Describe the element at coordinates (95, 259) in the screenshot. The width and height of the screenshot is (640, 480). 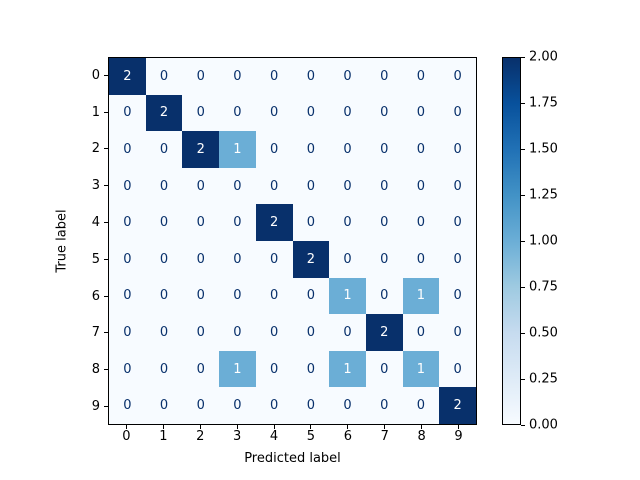
I see `y-tick-label: 5` at that location.